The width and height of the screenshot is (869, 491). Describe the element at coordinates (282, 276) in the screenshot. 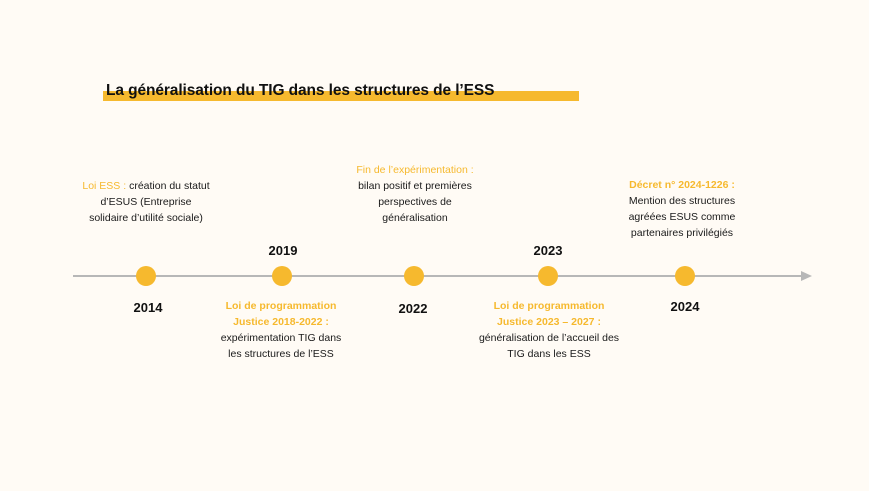

I see `timeline-dot-2019` at that location.